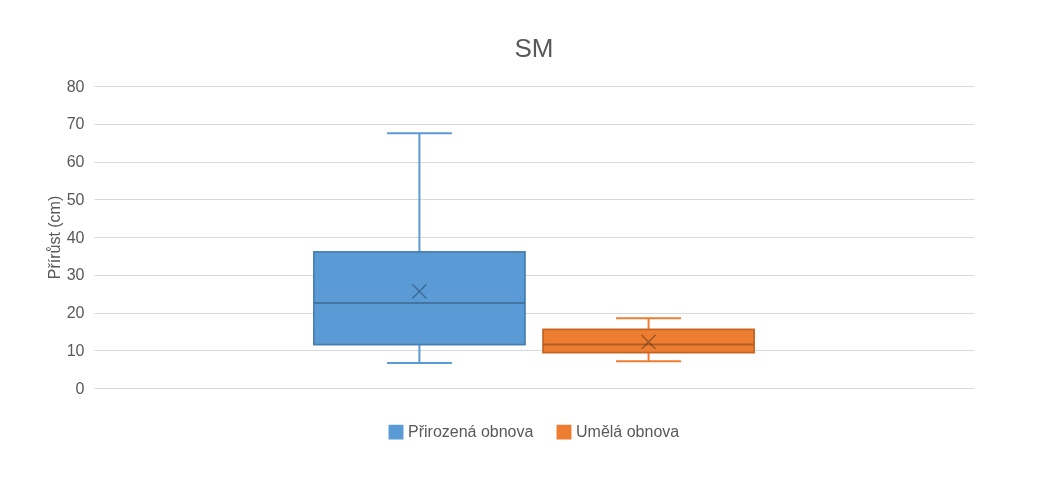 This screenshot has width=1054, height=500. Describe the element at coordinates (75, 199) in the screenshot. I see `y-tick-label: 50` at that location.